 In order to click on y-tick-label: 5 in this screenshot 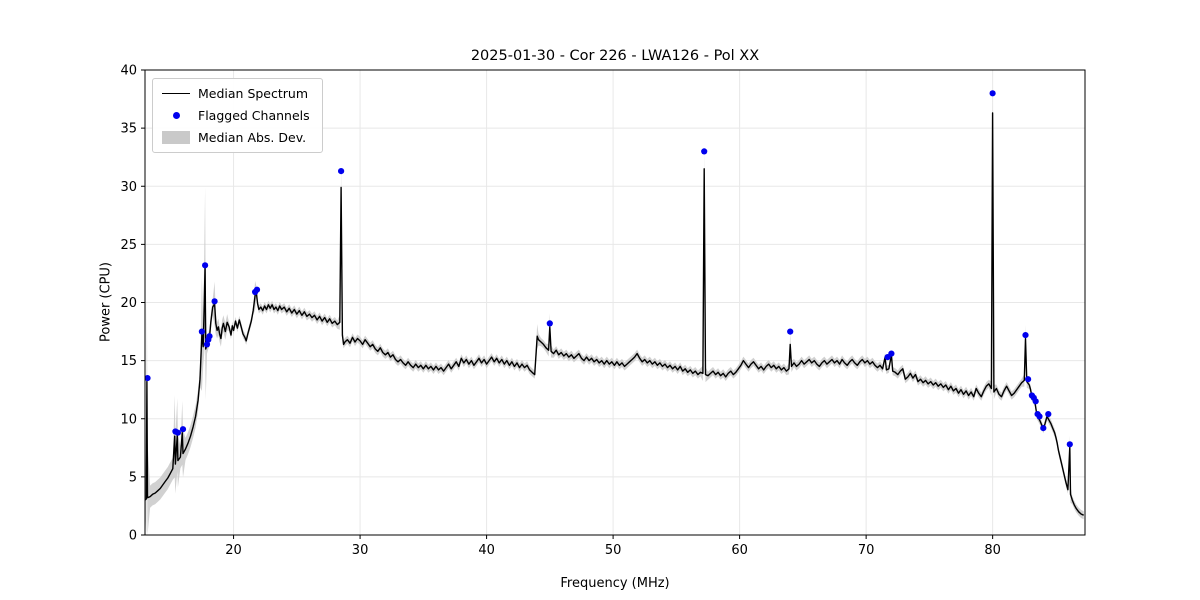, I will do `click(133, 477)`.